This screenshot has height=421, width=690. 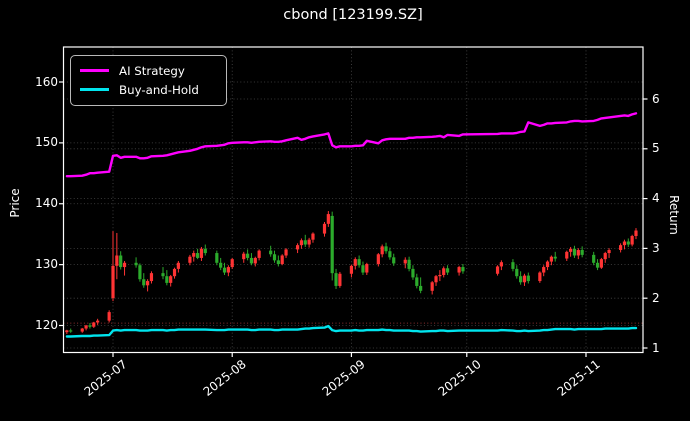 What do you see at coordinates (656, 247) in the screenshot?
I see `return-tick-label: 3` at bounding box center [656, 247].